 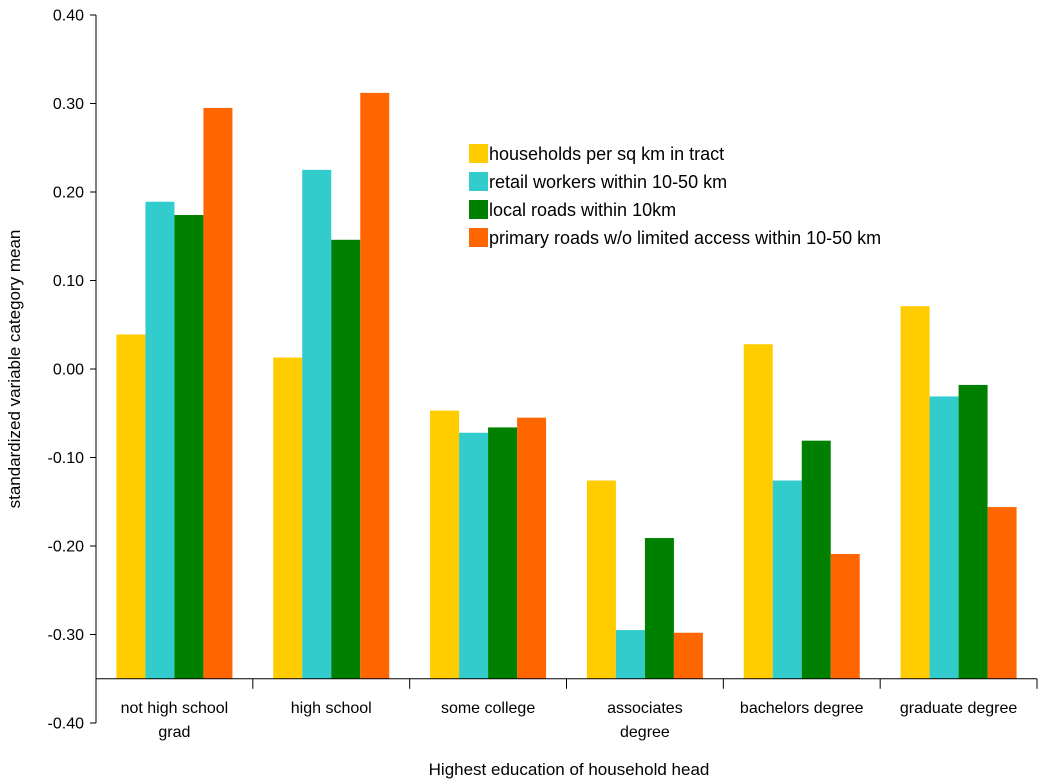 What do you see at coordinates (66, 547) in the screenshot?
I see `y-tick-label: -0.20` at bounding box center [66, 547].